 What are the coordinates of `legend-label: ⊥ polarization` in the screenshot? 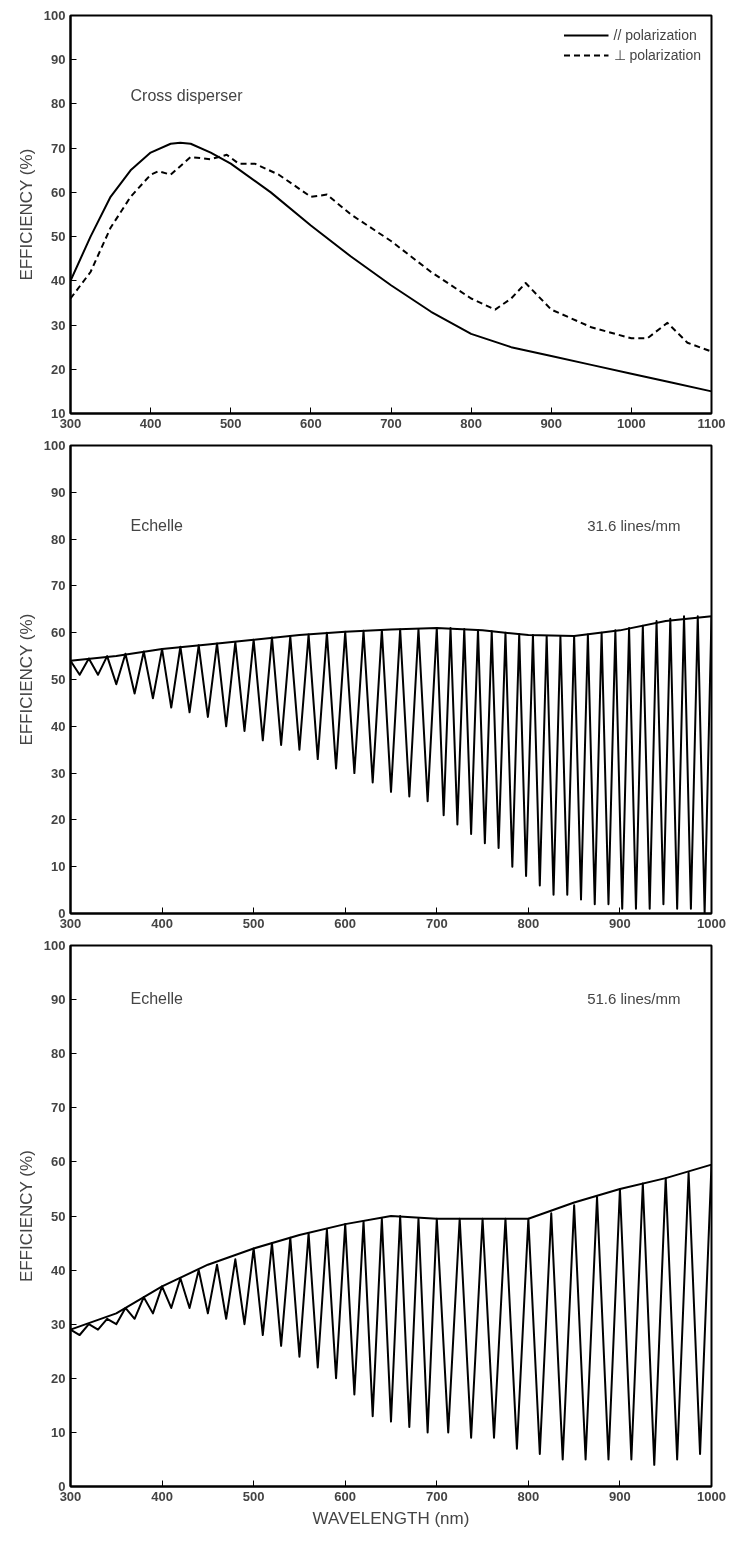 It's located at (657, 55).